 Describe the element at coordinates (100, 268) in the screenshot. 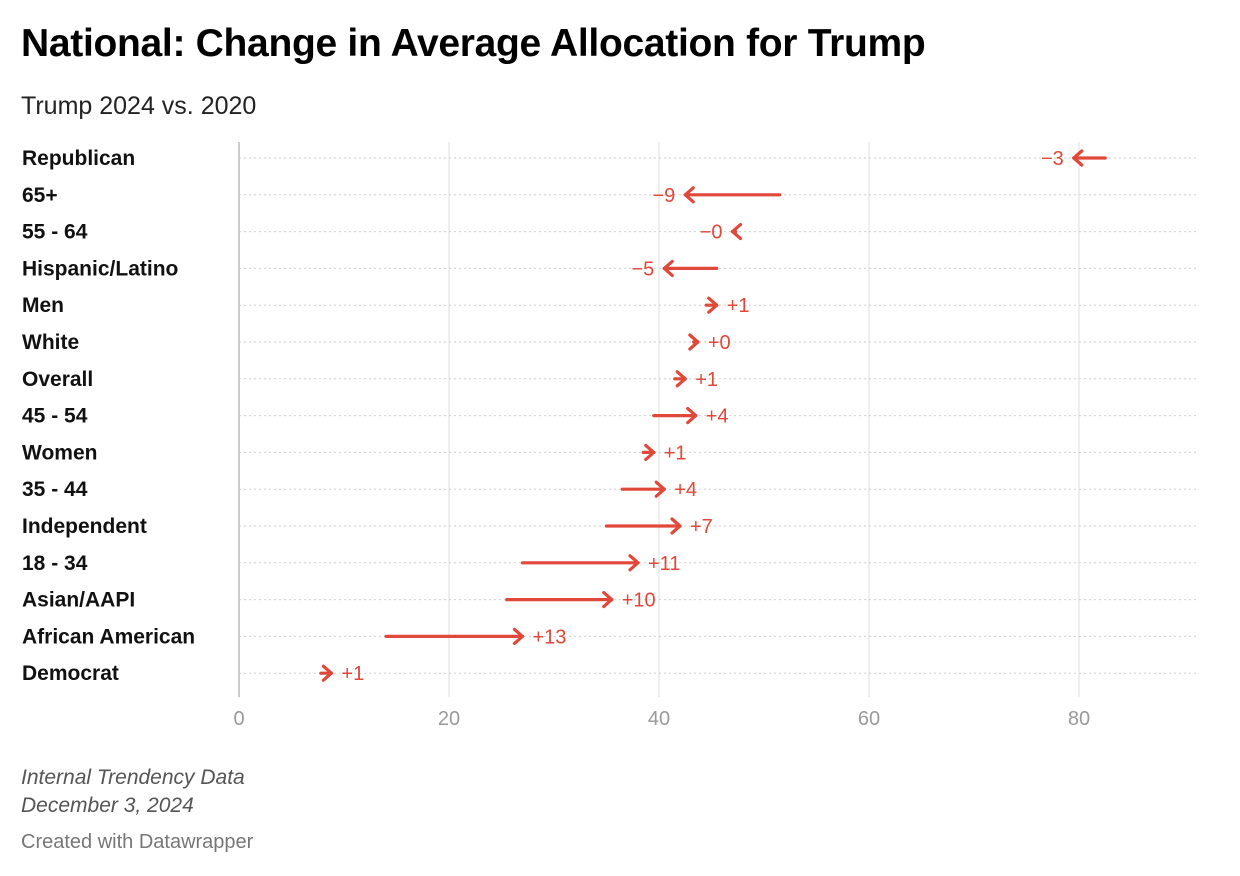

I see `category-label: Hispanic/Latino` at that location.